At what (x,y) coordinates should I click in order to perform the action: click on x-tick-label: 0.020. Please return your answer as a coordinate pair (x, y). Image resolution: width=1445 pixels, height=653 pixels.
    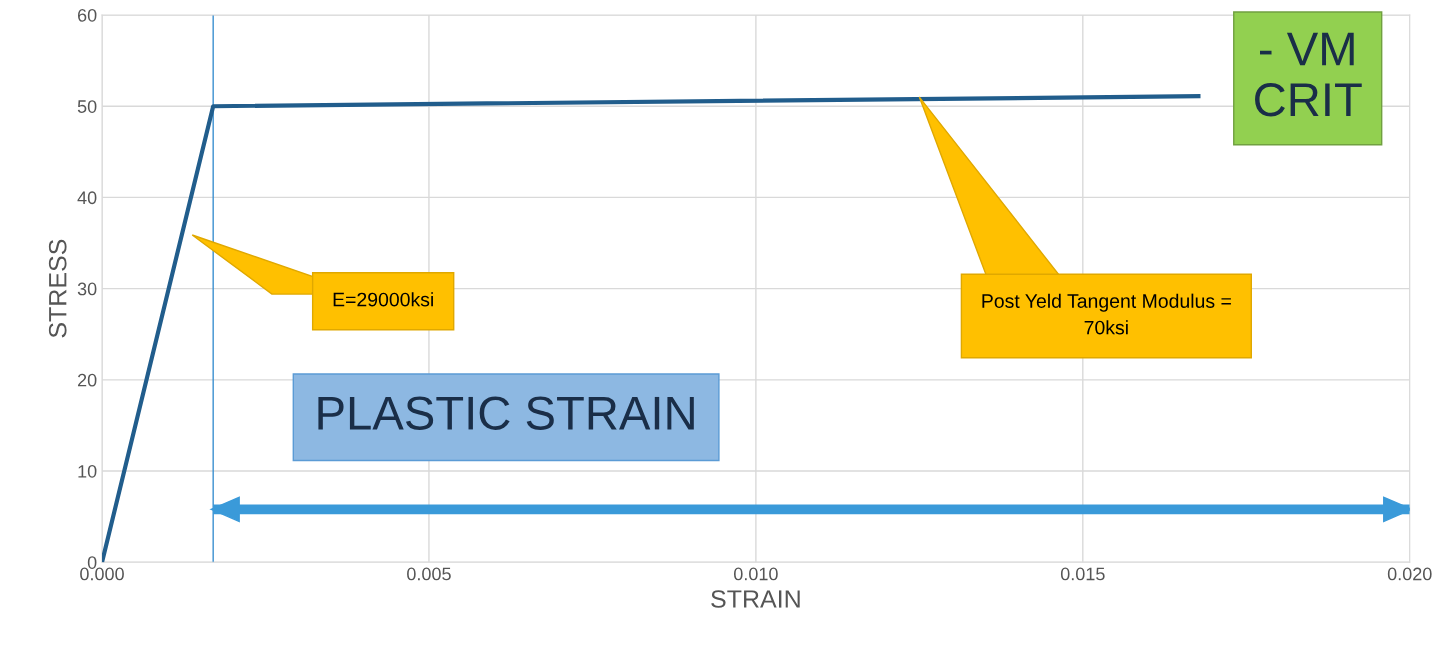
    Looking at the image, I should click on (1409, 574).